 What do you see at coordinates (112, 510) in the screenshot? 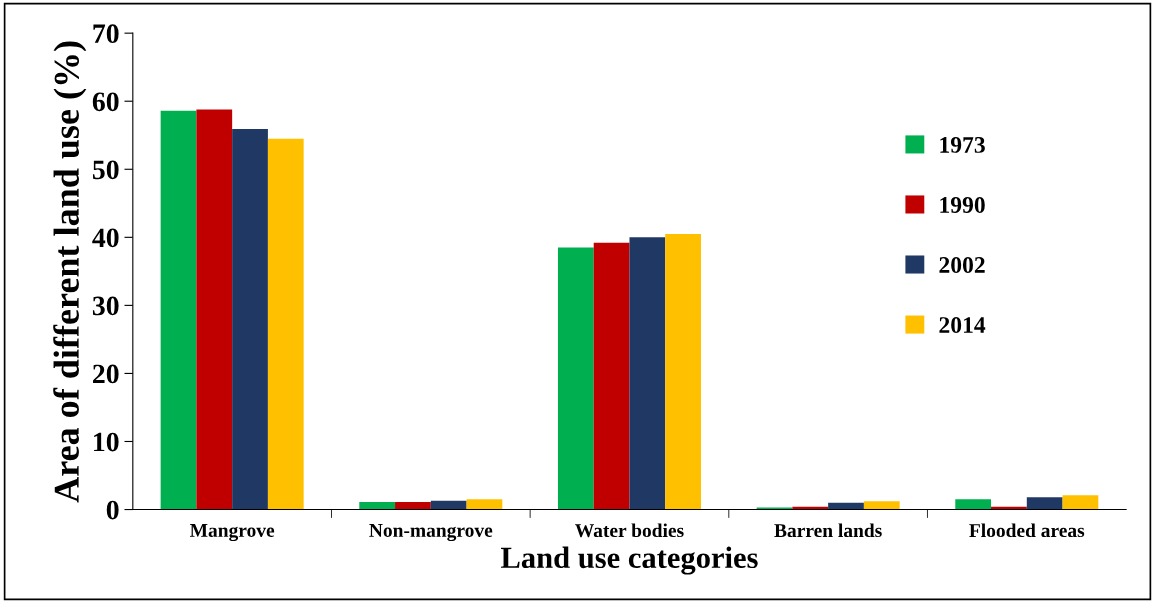
I see `y-tick-label: 0` at bounding box center [112, 510].